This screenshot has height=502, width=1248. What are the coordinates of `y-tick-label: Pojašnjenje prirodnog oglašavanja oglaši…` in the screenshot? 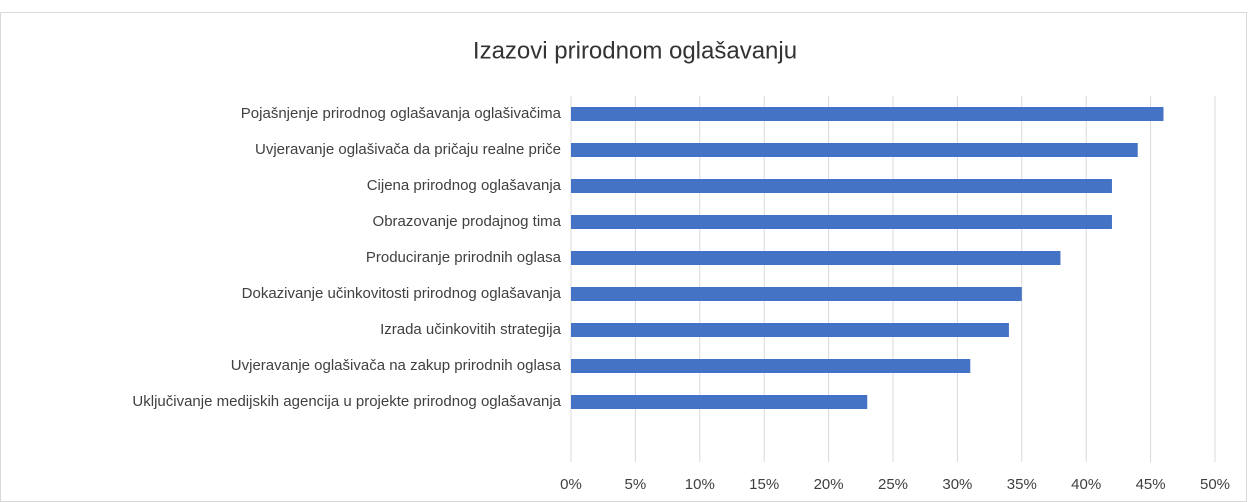 It's located at (401, 113).